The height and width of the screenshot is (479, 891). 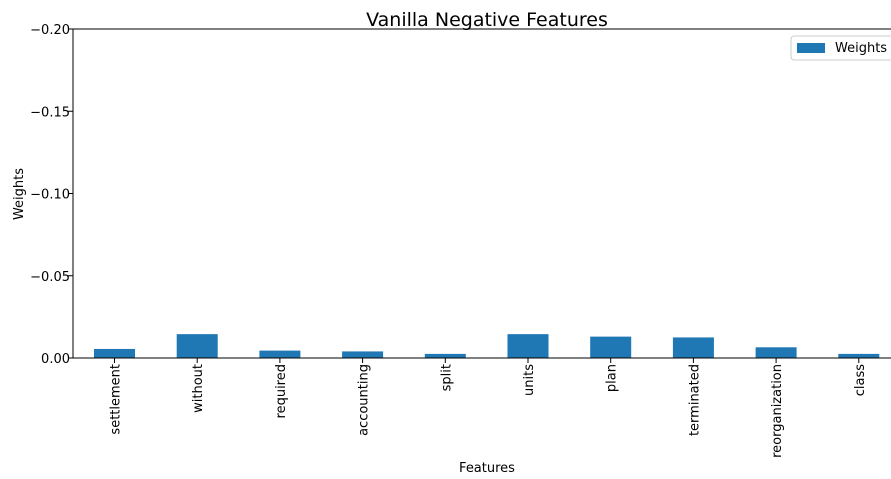 What do you see at coordinates (19, 194) in the screenshot?
I see `y-axis-label: Weights` at bounding box center [19, 194].